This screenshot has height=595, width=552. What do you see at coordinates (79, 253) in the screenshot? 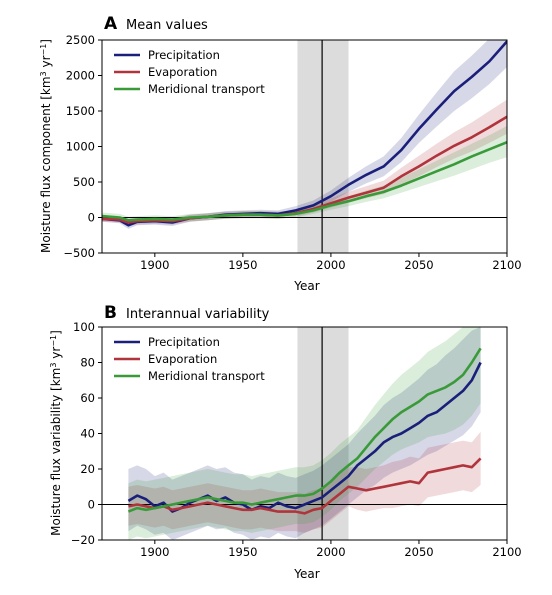
I see `y-tick-label: −500` at bounding box center [79, 253].